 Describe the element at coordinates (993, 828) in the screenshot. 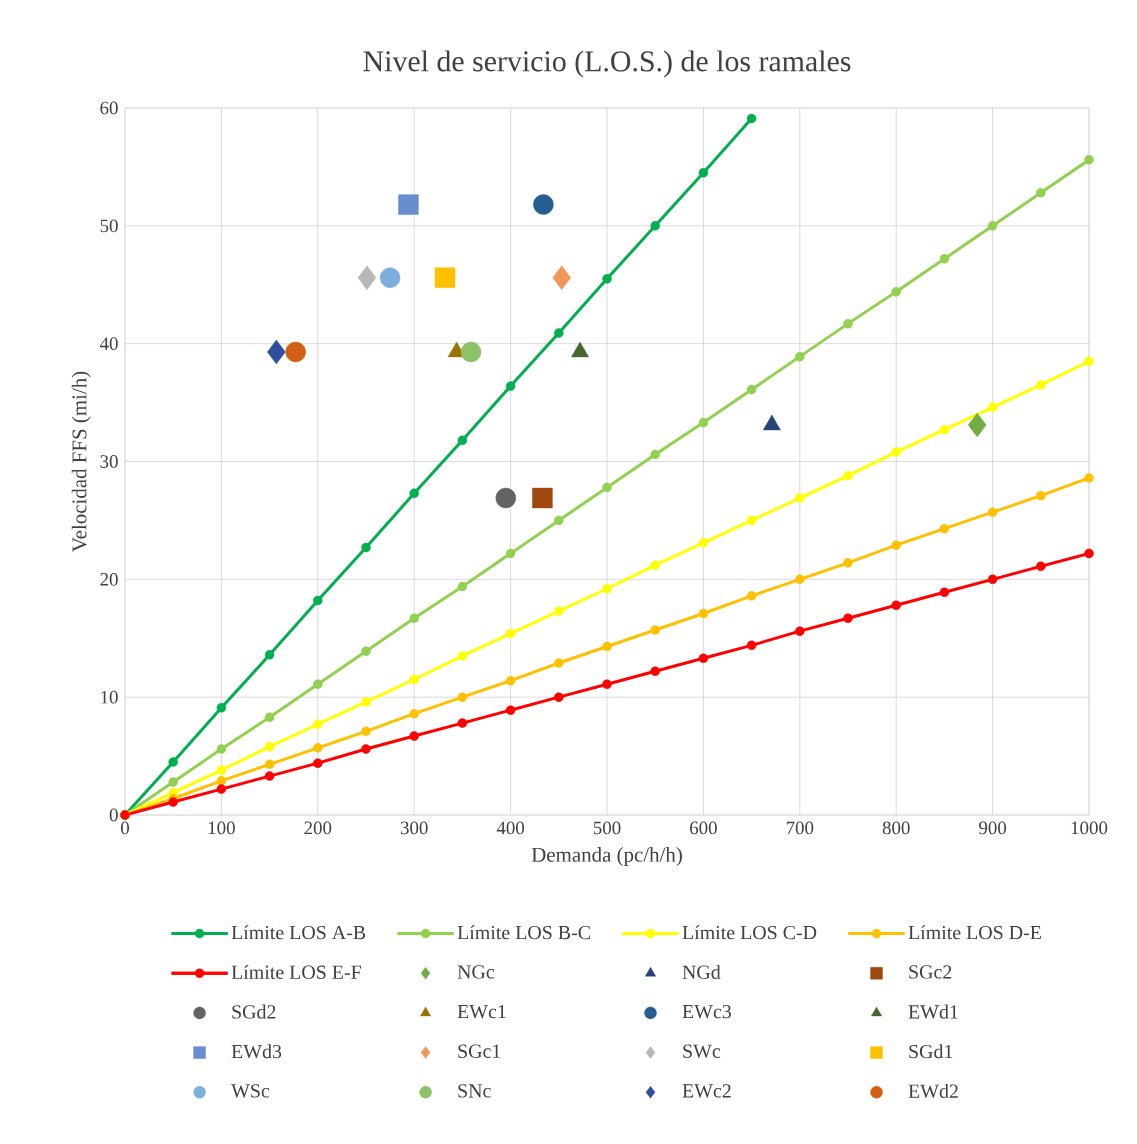

I see `x-tick-label: 900` at that location.